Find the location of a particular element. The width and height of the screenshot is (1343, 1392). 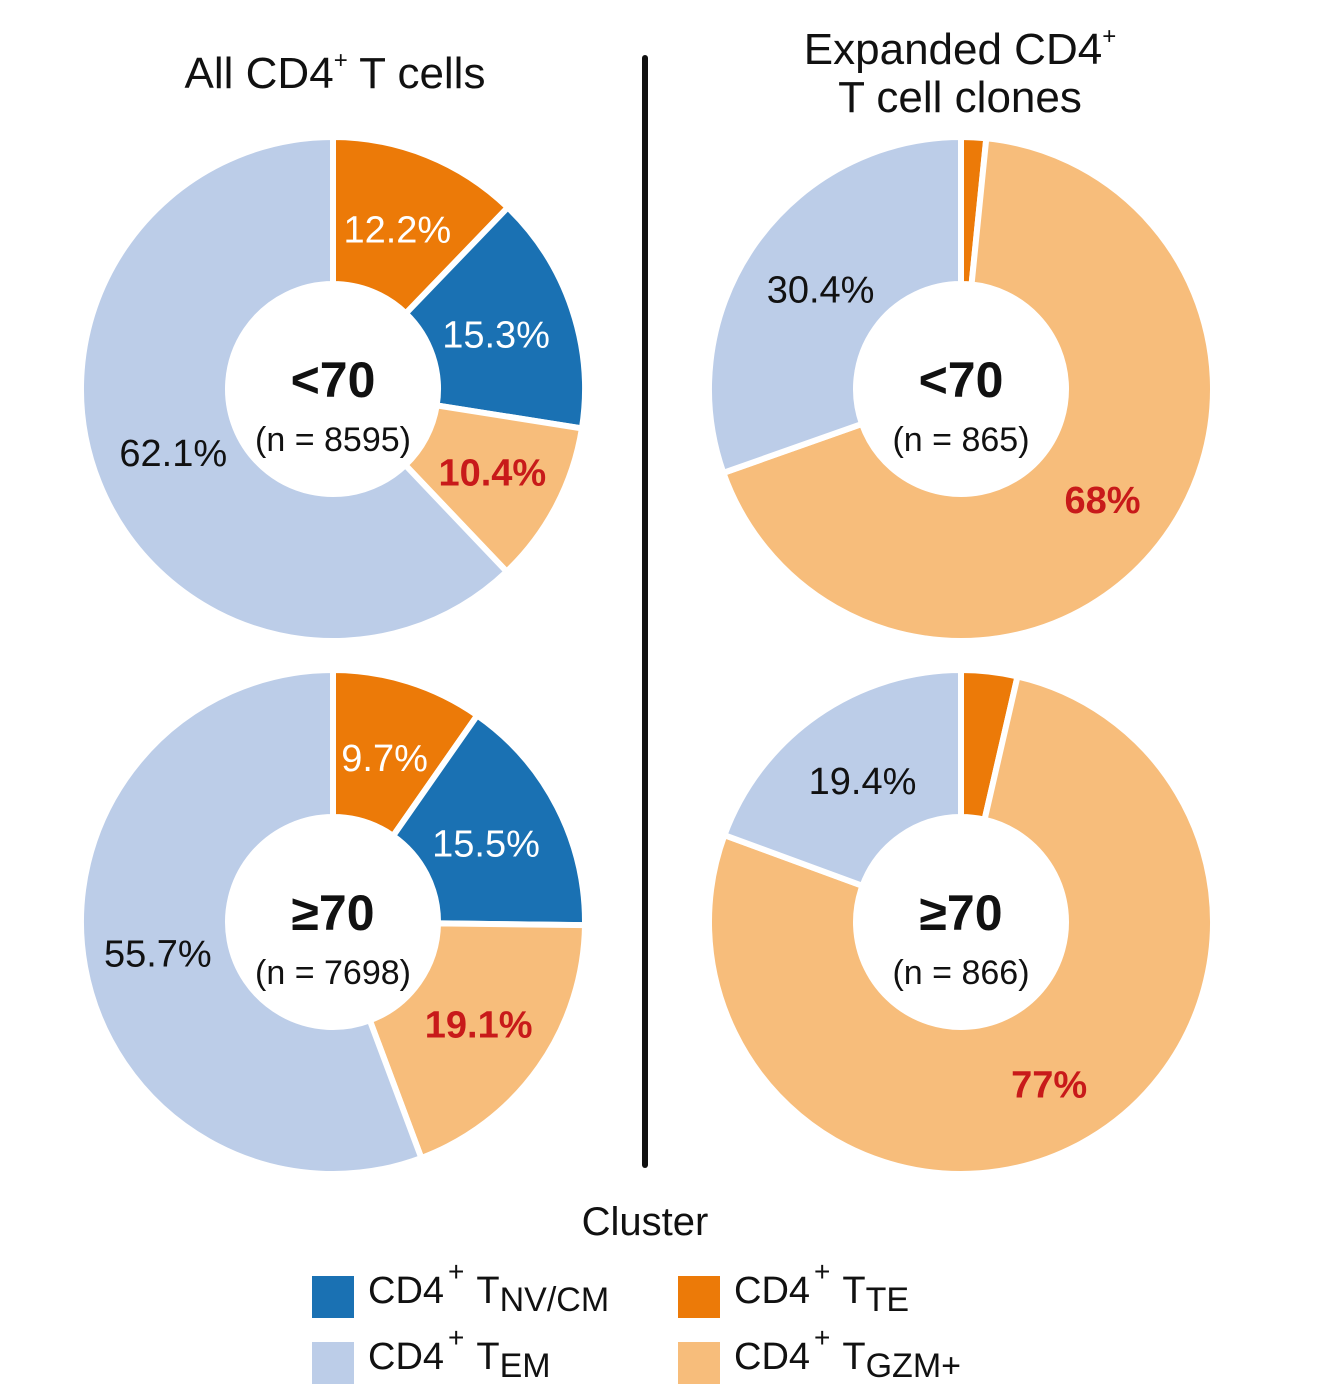

left-title-suffix: T cells is located at coordinates (416, 73).